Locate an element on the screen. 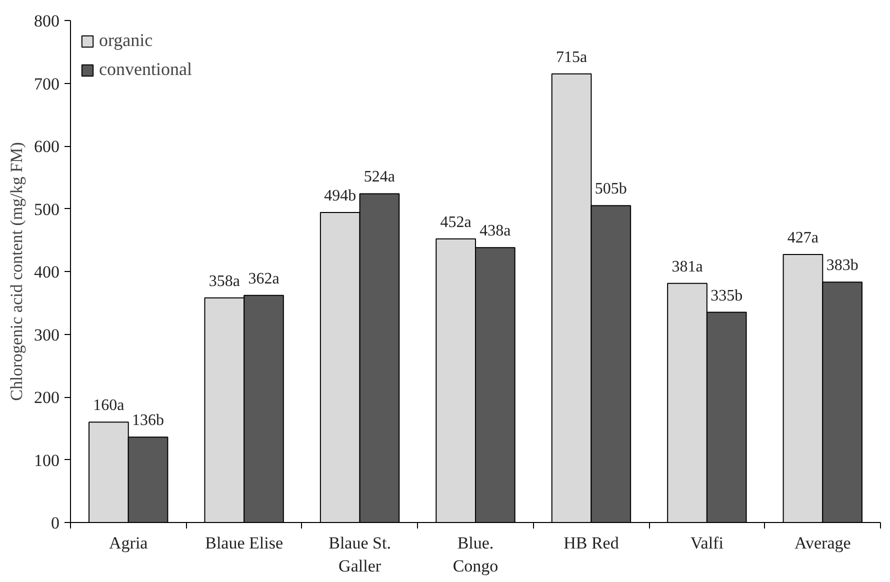 The height and width of the screenshot is (582, 890). y-tick-label: 200 is located at coordinates (47, 397).